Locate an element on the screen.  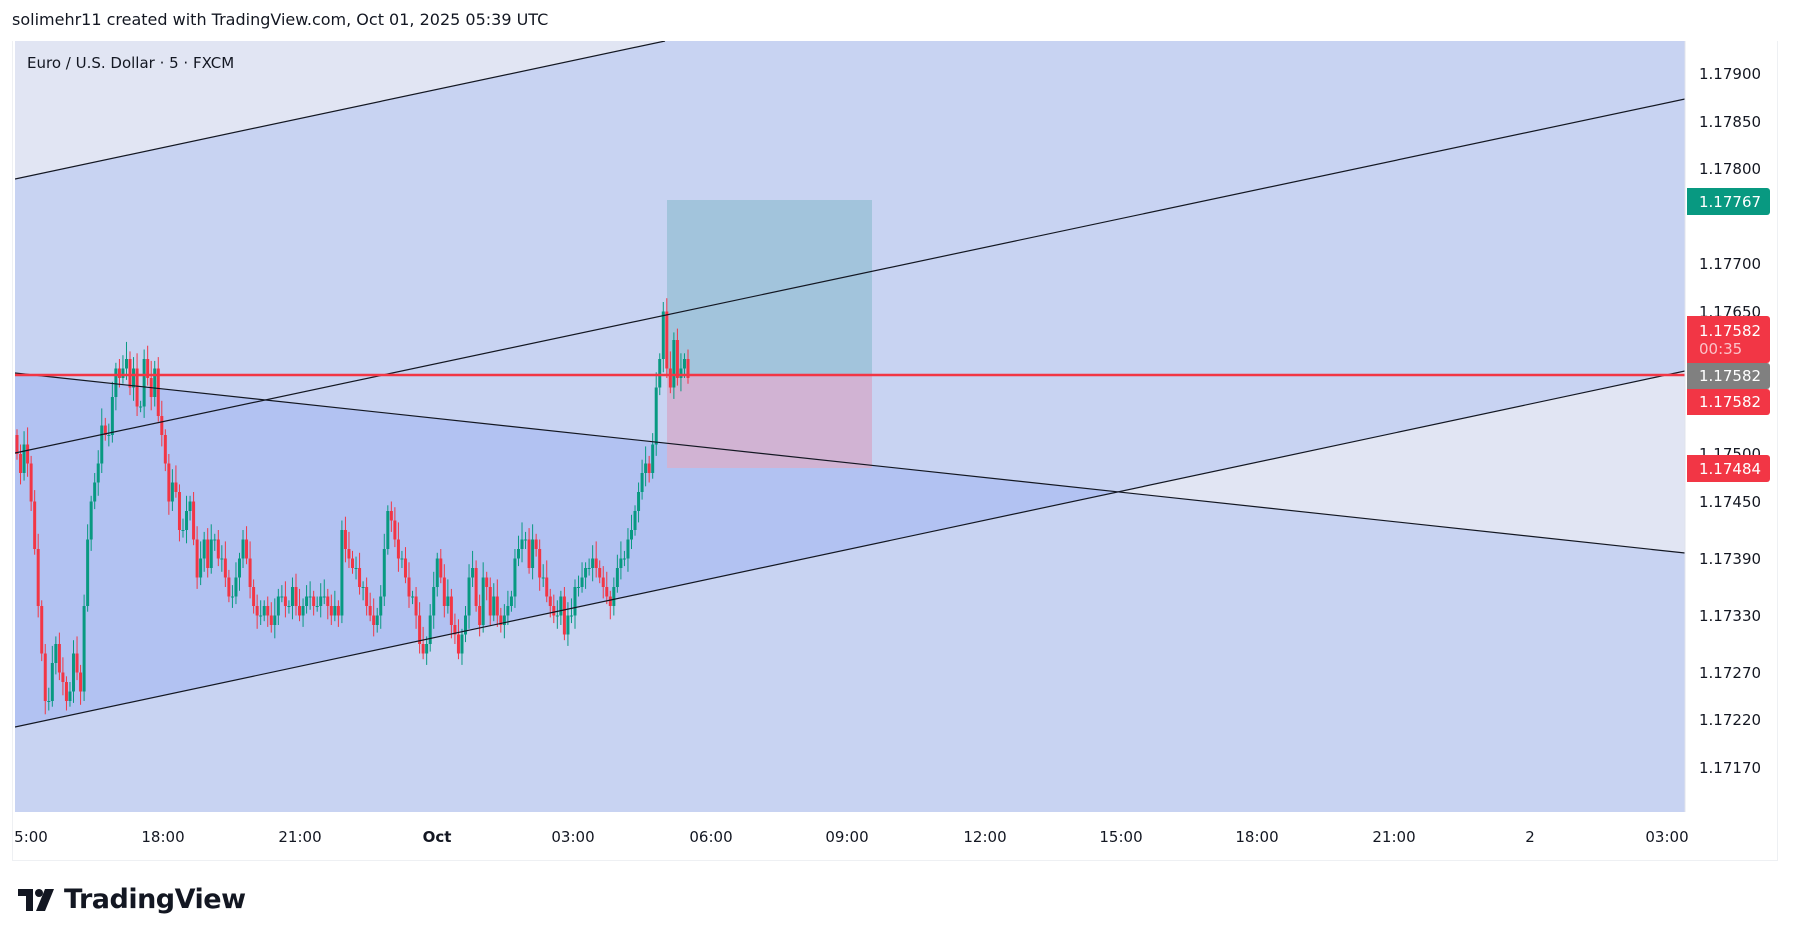
time-axis-label: 5:00 is located at coordinates (31, 837).